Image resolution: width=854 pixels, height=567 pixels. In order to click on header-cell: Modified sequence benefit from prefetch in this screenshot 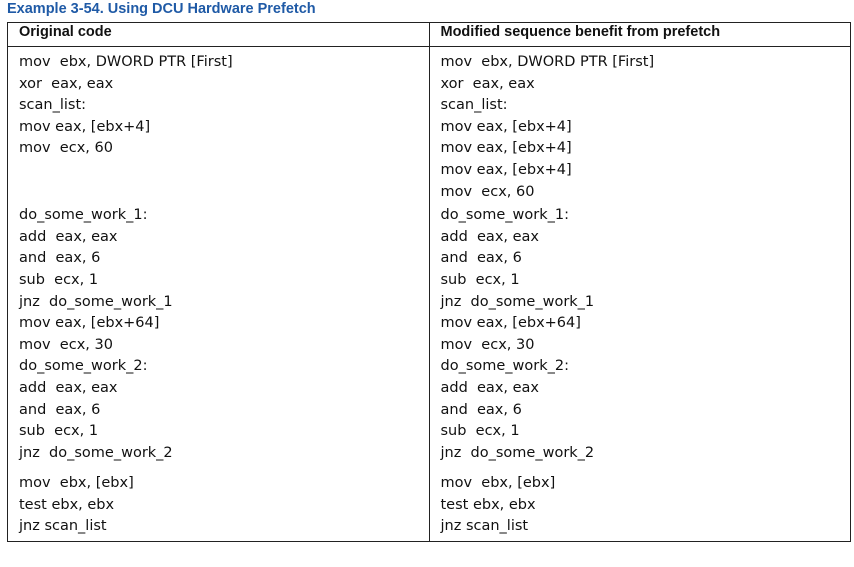, I will do `click(639, 34)`.